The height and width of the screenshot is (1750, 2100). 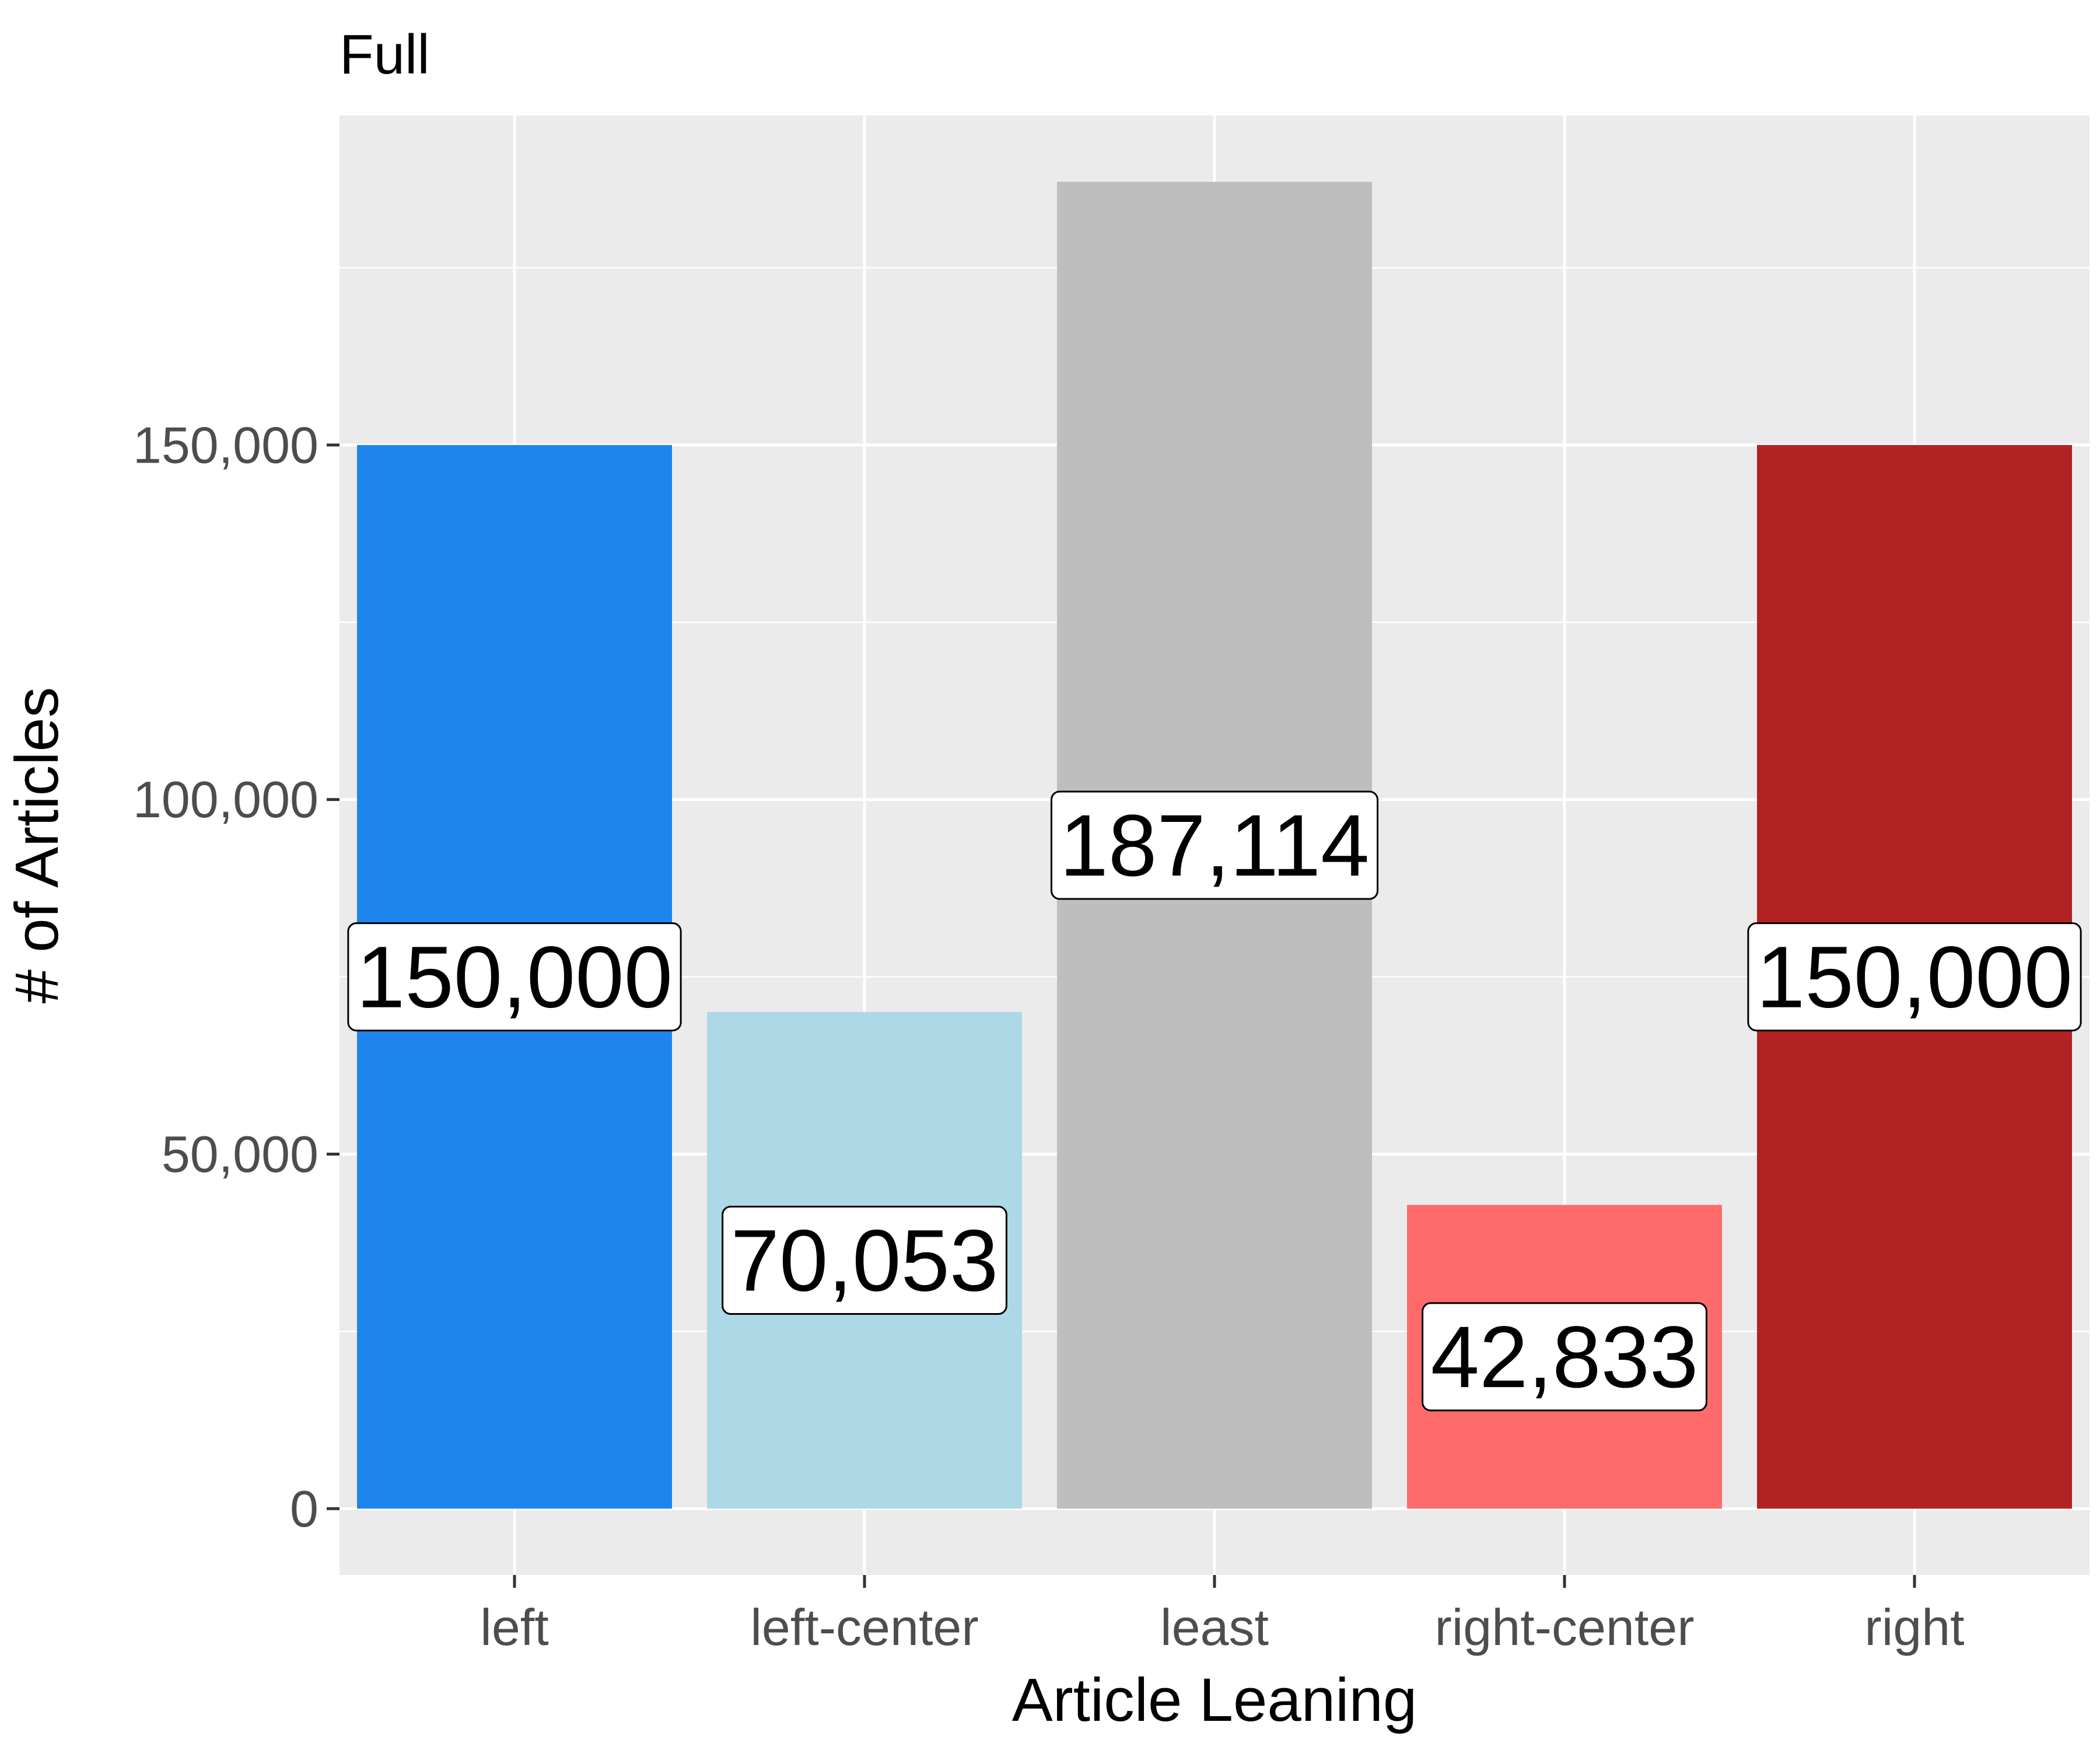 I want to click on y-tick-label: 100,000, so click(x=225, y=799).